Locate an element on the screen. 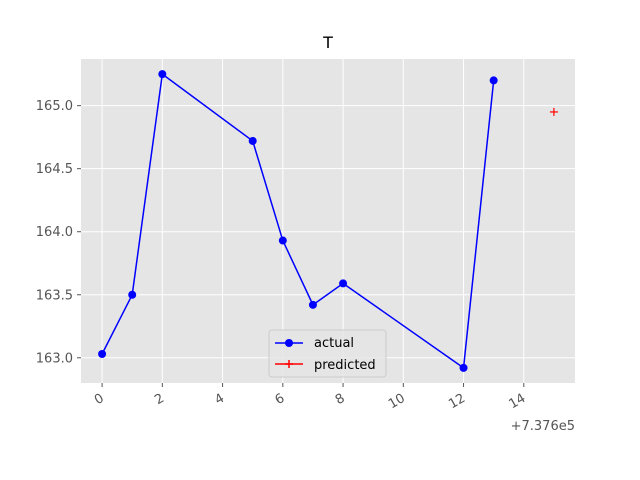 The height and width of the screenshot is (480, 640). legend-predicted-label: predicted is located at coordinates (345, 365).